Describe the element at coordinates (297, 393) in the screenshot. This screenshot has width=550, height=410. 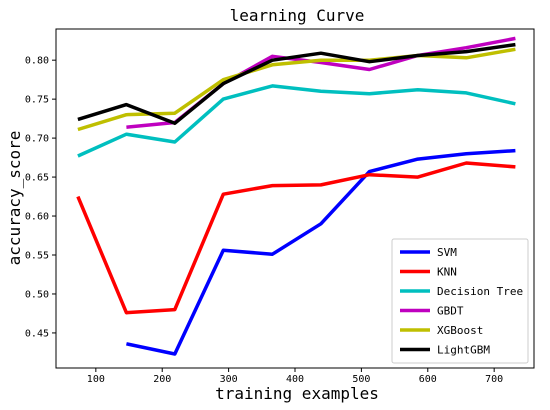
I see `x-axis-label: training examples` at that location.